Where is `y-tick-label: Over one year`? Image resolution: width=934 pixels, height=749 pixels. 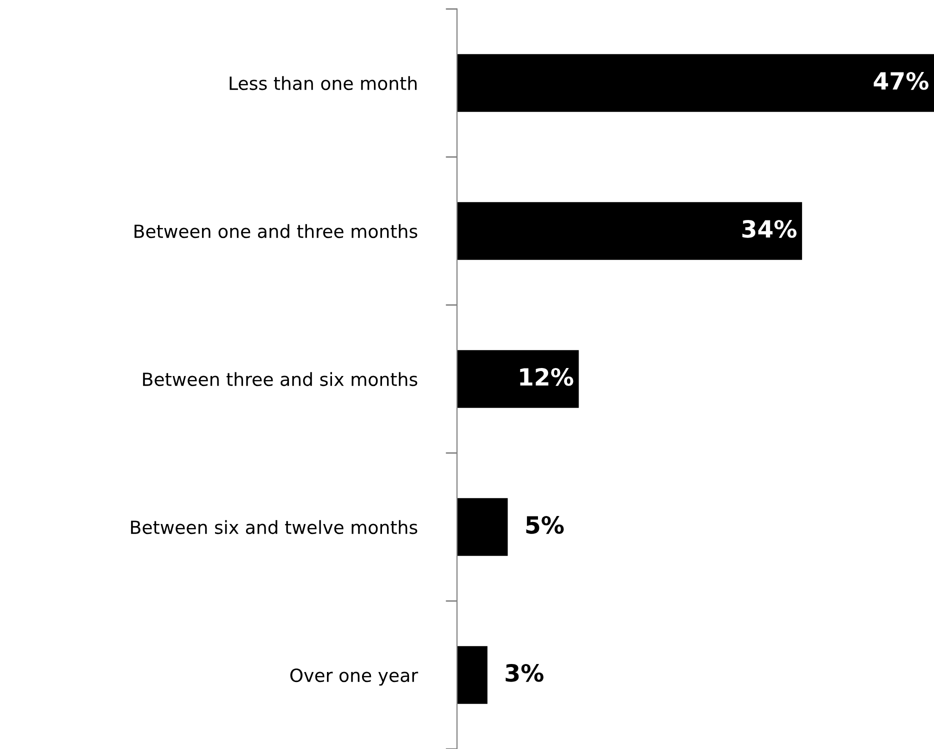 y-tick-label: Over one year is located at coordinates (354, 677).